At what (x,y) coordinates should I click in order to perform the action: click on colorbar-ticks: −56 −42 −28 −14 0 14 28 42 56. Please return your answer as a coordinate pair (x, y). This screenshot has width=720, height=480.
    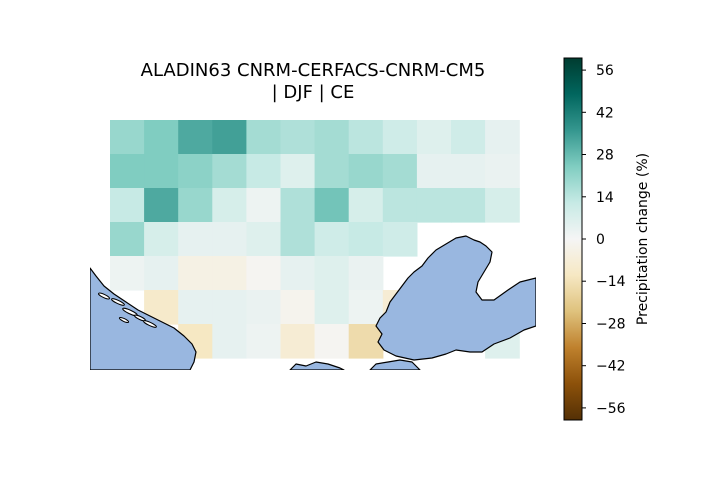
    Looking at the image, I should click on (604, 240).